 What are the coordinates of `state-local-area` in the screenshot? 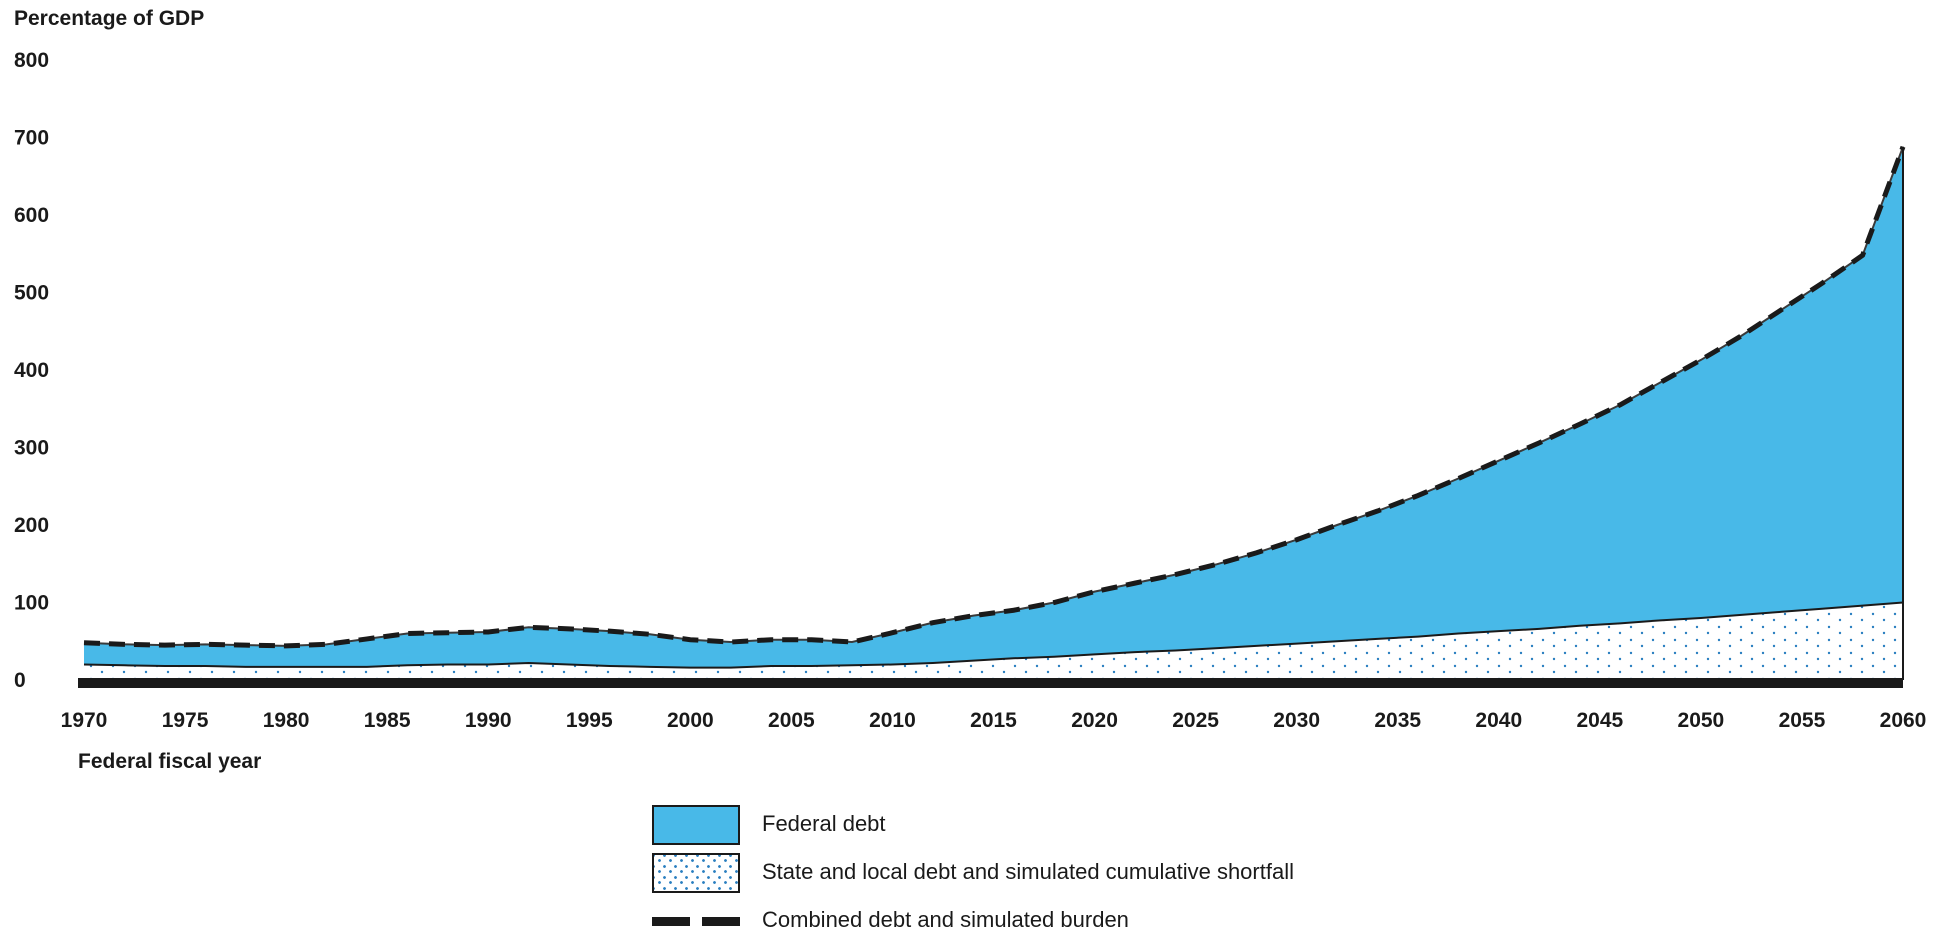 It's located at (993, 641).